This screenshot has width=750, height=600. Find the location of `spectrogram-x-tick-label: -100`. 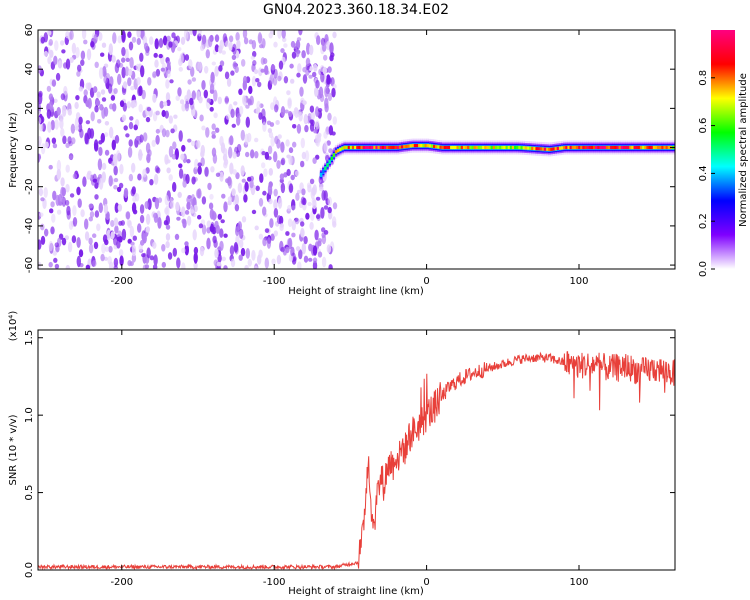

spectrogram-x-tick-label: -100 is located at coordinates (274, 281).